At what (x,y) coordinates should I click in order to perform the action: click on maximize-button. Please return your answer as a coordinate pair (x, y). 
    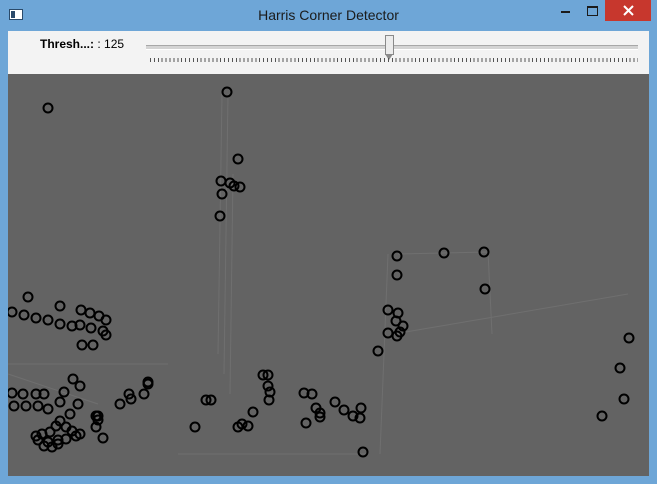
    Looking at the image, I should click on (592, 10).